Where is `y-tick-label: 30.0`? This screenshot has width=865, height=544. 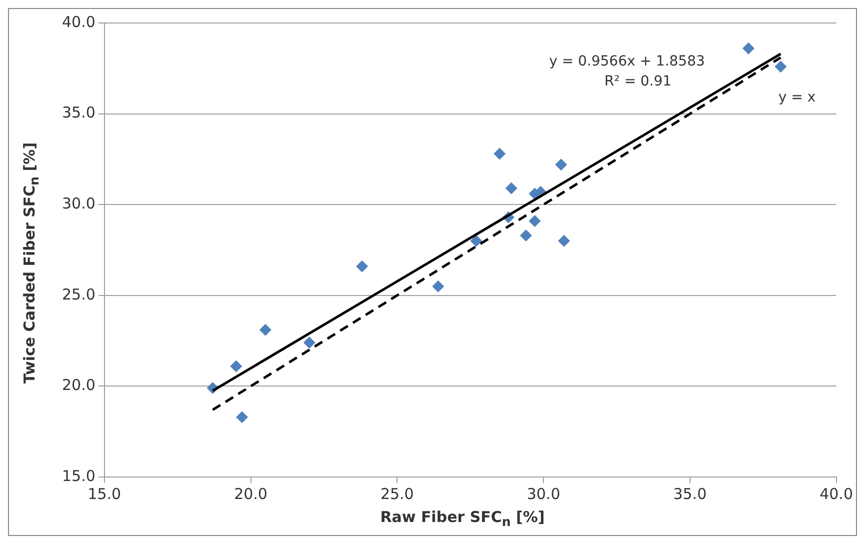
y-tick-label: 30.0 is located at coordinates (79, 203).